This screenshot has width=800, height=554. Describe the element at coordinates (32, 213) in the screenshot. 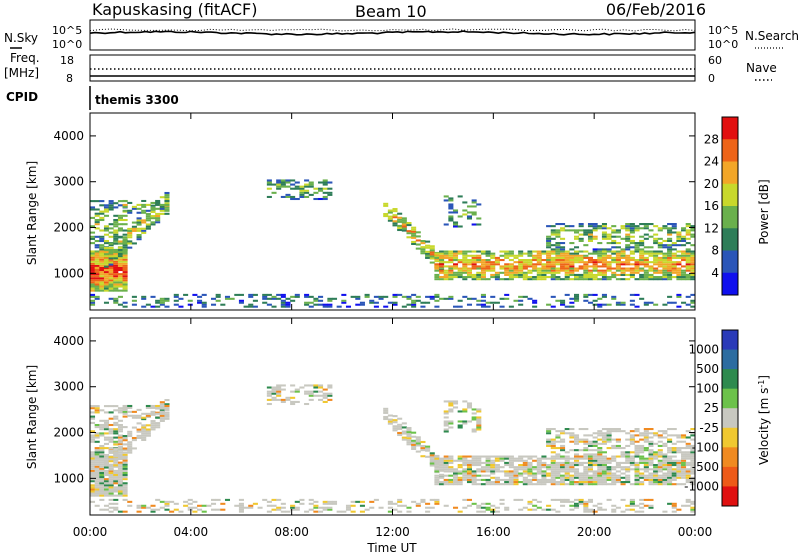

I see `power-ylabel: Slant Range [km]` at that location.